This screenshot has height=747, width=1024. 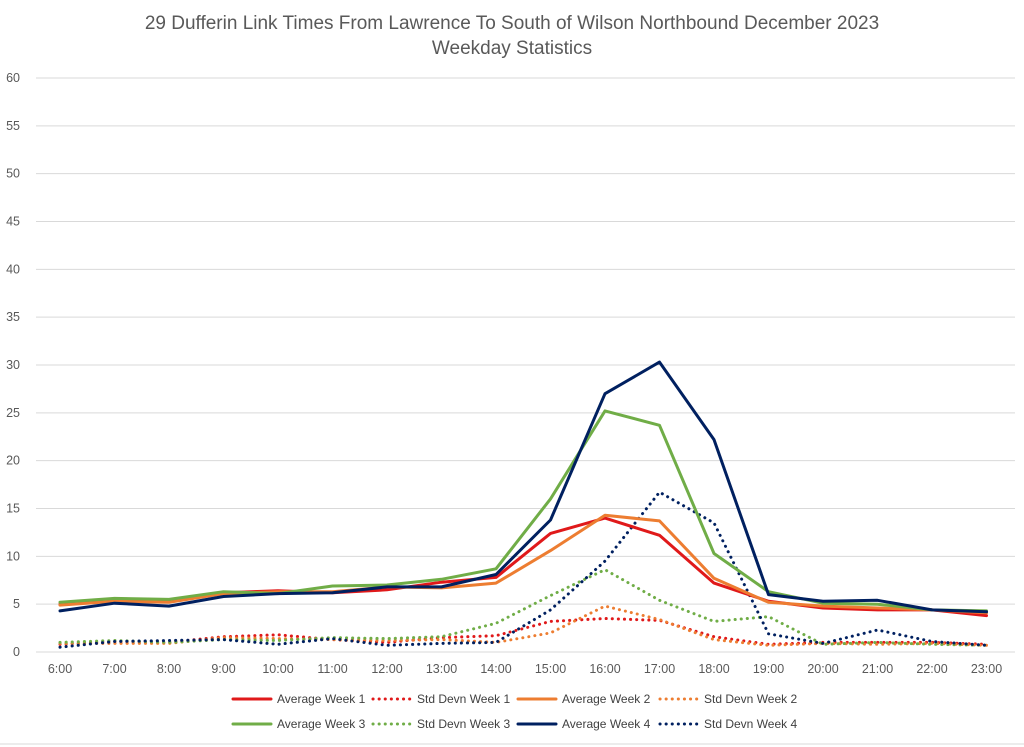 I want to click on legend-item: Std Devn Week 2, so click(x=727, y=699).